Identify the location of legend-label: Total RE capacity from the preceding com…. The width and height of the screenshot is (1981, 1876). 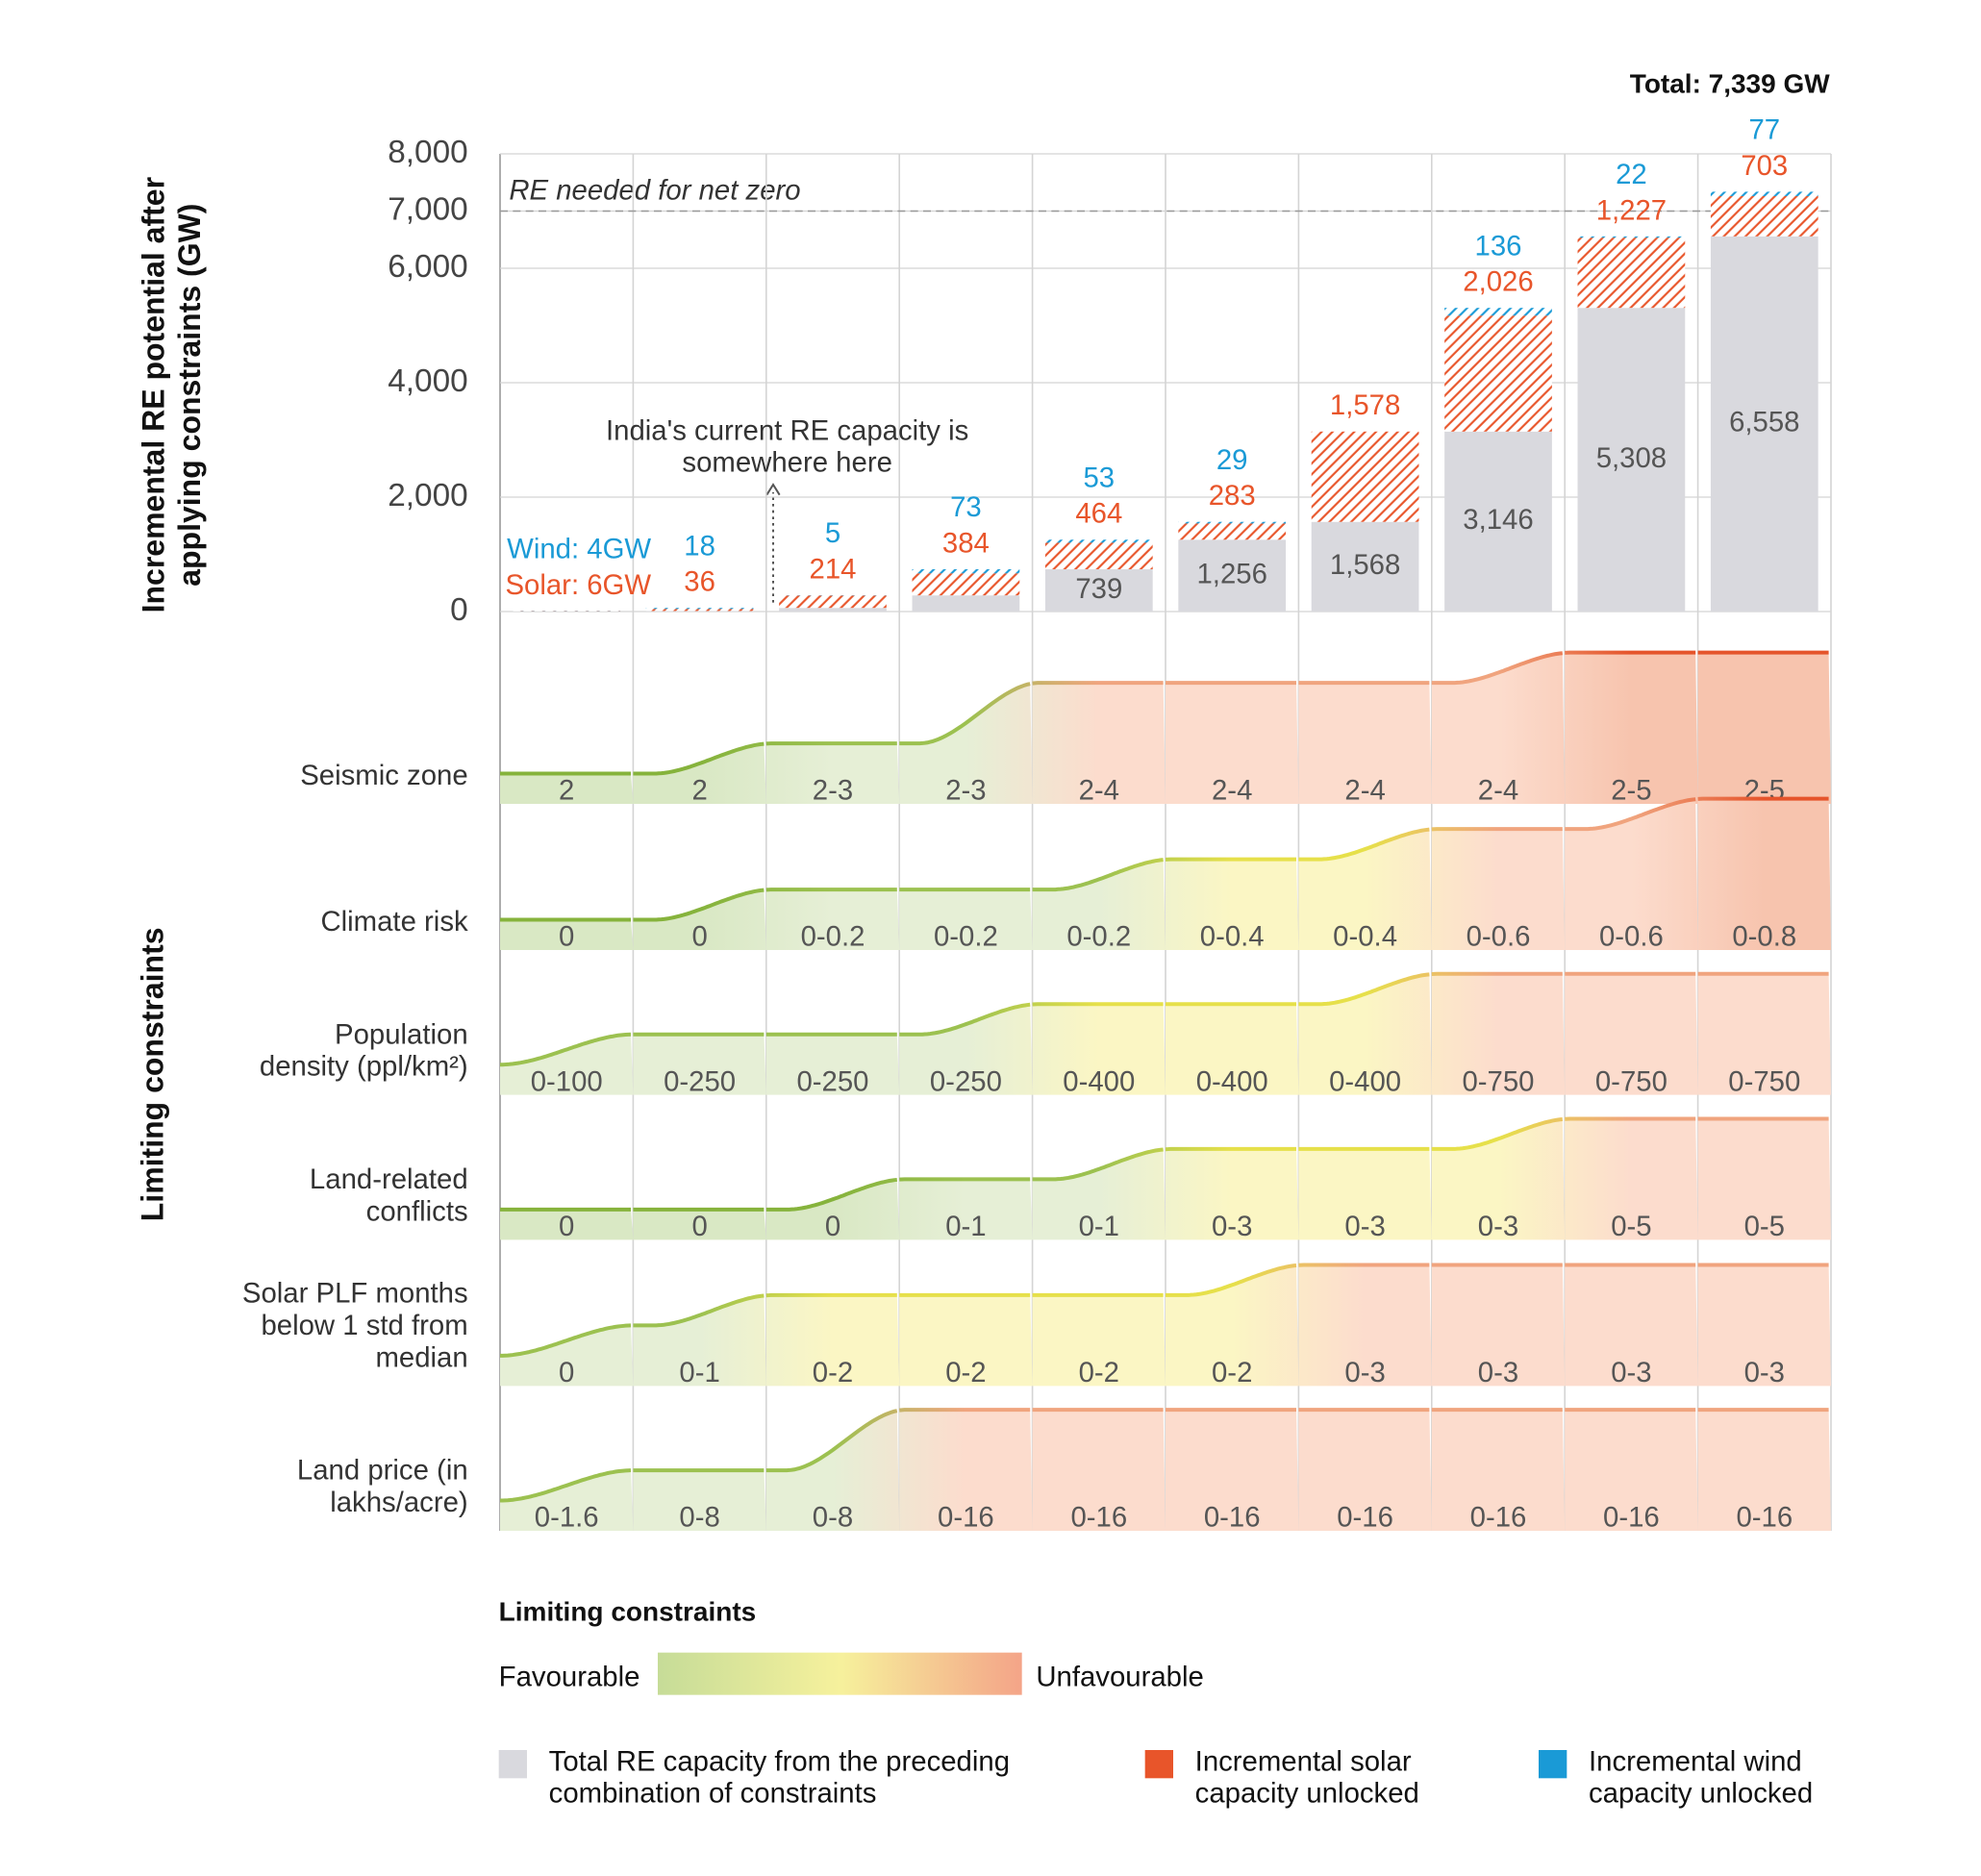
(779, 1777).